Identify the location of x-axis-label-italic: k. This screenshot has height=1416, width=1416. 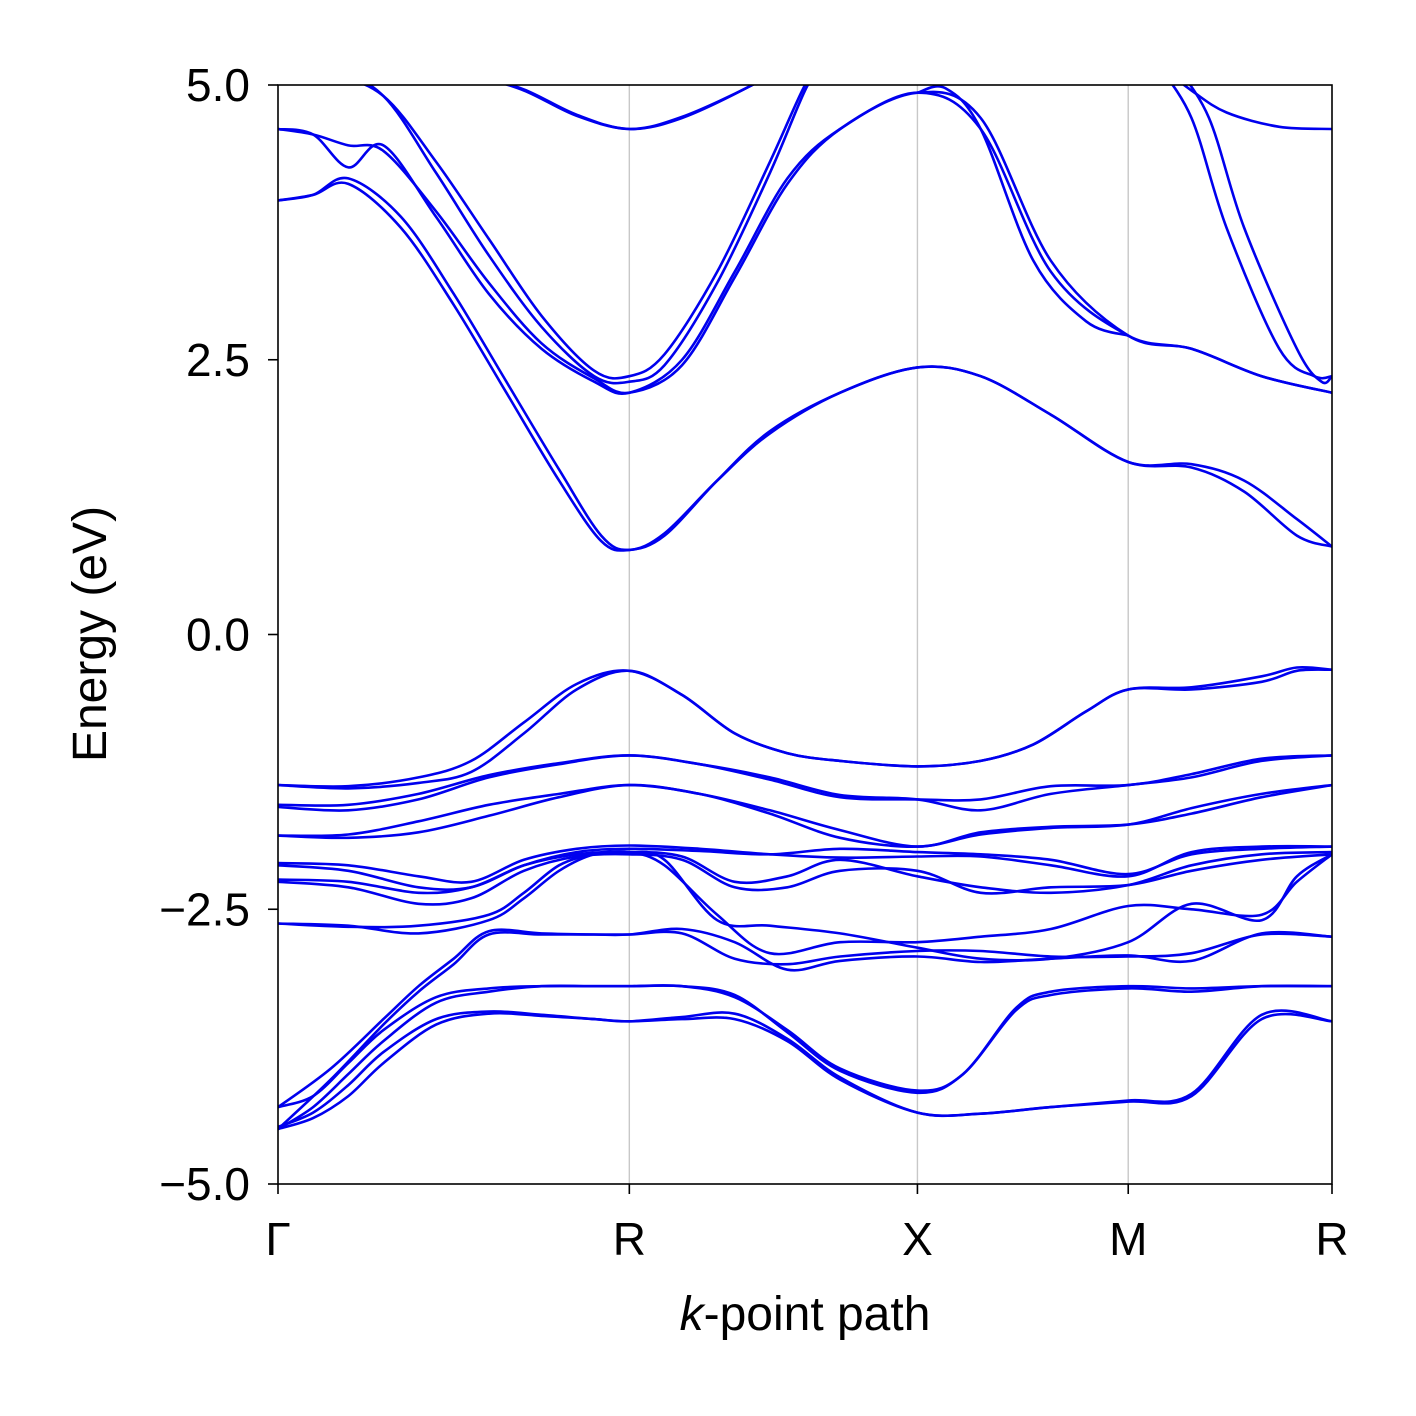
(693, 1314).